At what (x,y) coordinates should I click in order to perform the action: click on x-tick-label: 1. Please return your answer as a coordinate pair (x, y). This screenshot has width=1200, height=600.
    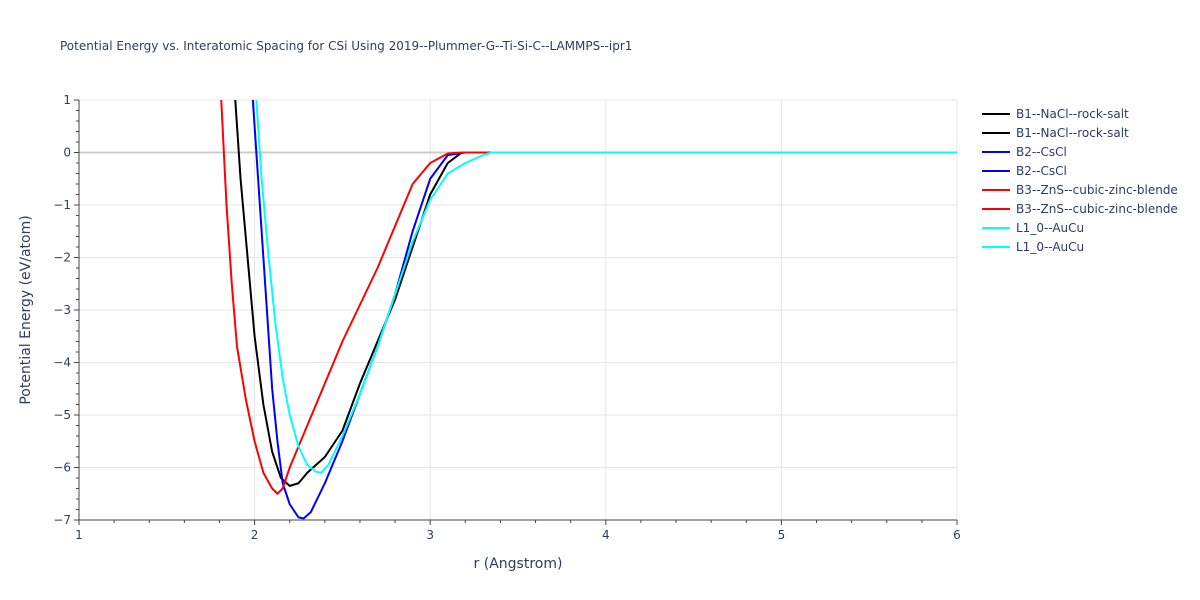
    Looking at the image, I should click on (79, 535).